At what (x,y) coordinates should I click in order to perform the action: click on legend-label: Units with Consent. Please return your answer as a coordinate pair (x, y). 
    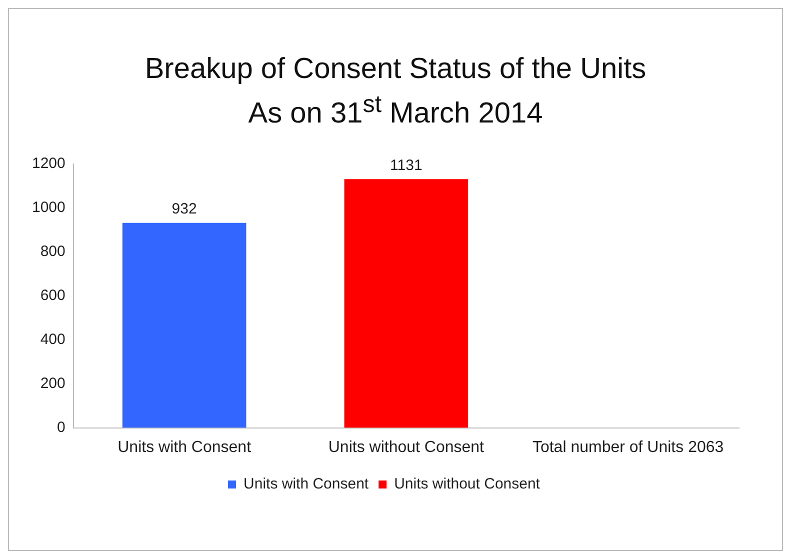
    Looking at the image, I should click on (307, 483).